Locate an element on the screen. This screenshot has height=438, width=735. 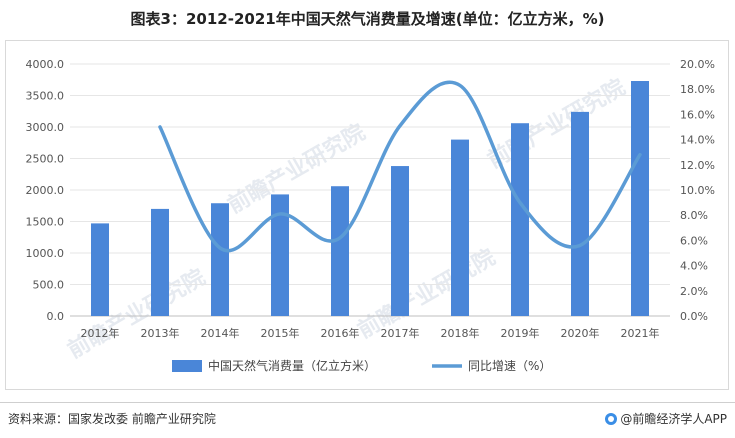
right-tick-label: 6.0% is located at coordinates (694, 240).